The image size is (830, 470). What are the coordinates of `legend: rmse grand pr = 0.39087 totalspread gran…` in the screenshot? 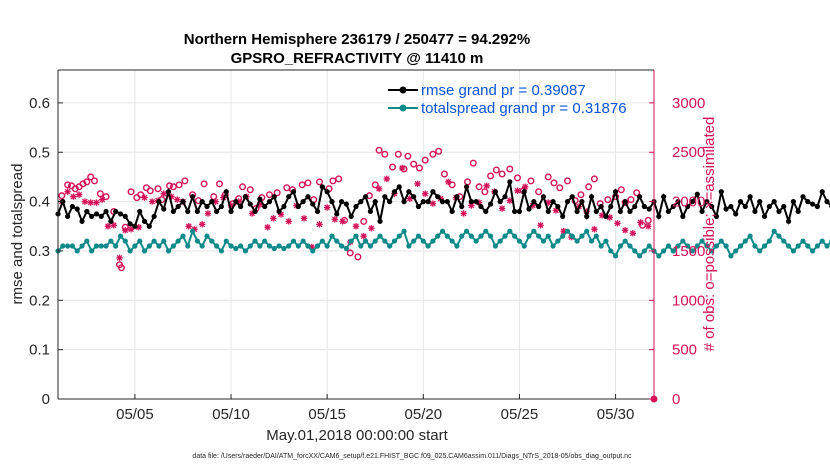 It's located at (507, 99).